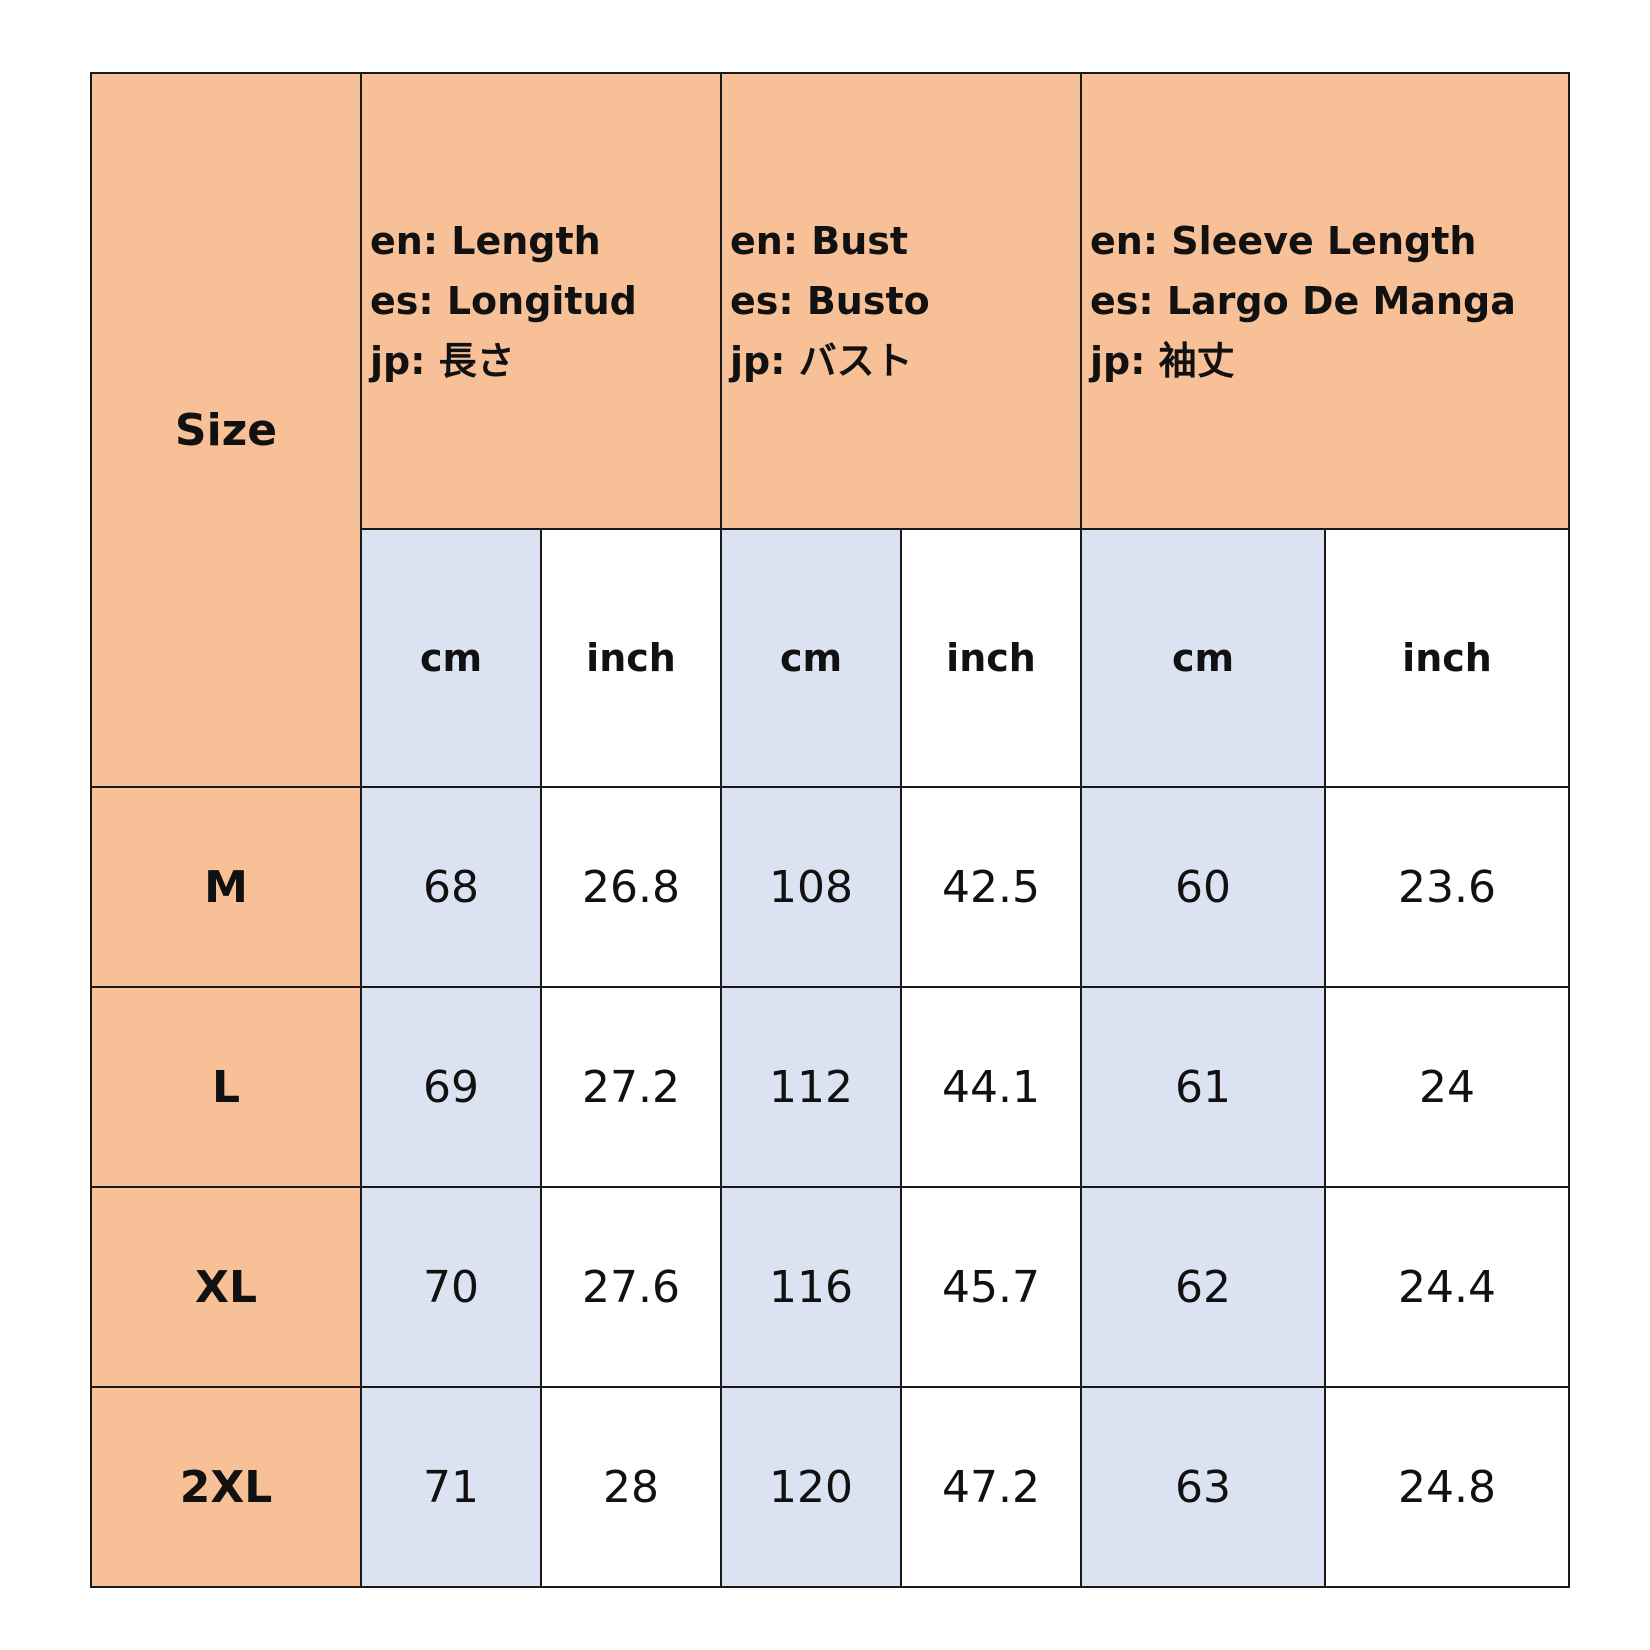 The width and height of the screenshot is (1650, 1650). Describe the element at coordinates (1303, 301) in the screenshot. I see `sleeve-label-es: es: Largo De Manga` at that location.